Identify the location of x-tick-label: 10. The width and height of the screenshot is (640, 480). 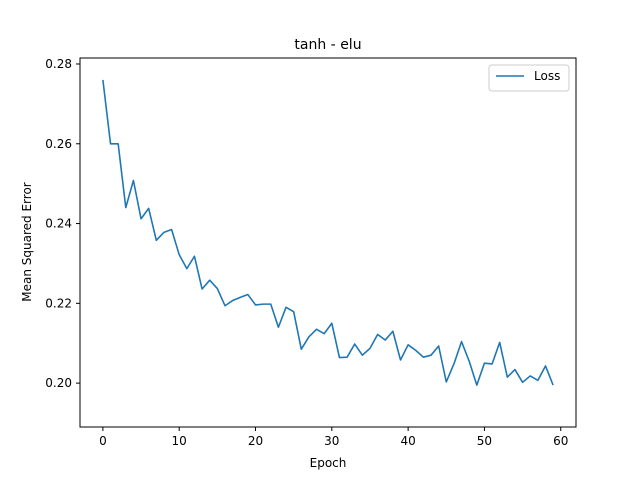
(179, 441).